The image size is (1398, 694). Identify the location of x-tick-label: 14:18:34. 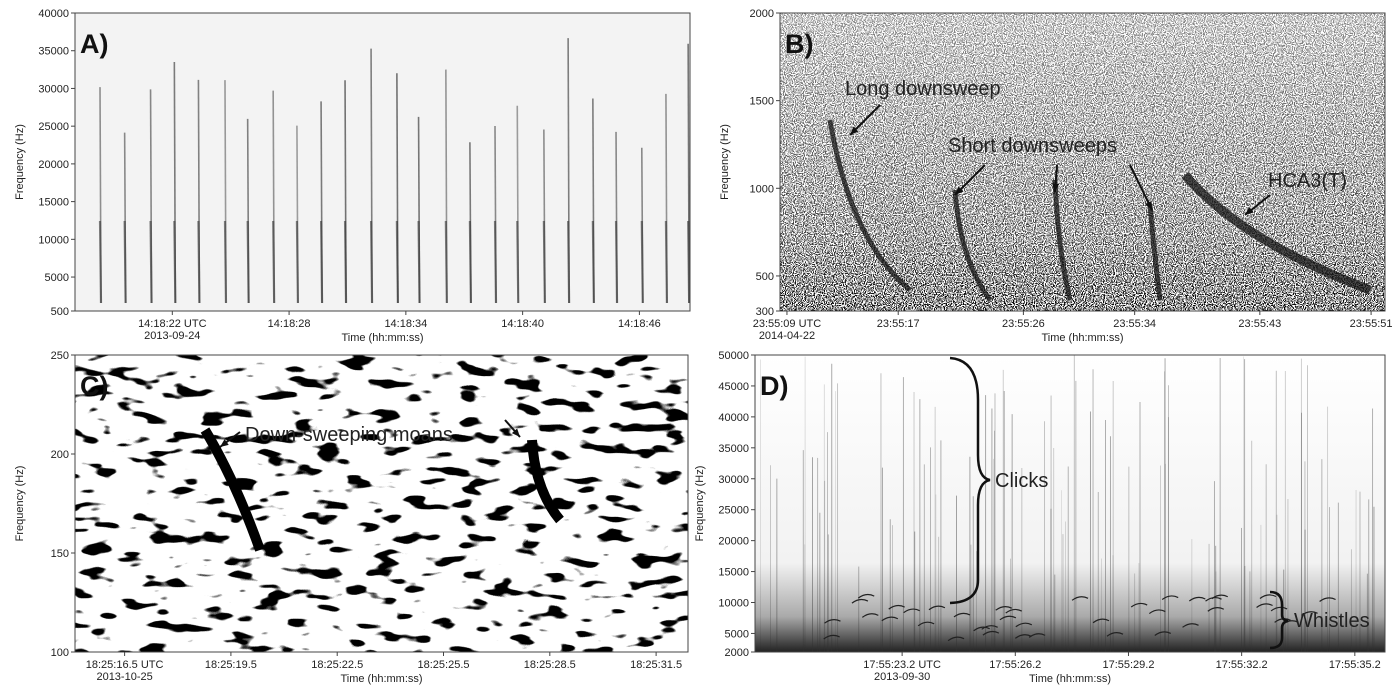
(405, 324).